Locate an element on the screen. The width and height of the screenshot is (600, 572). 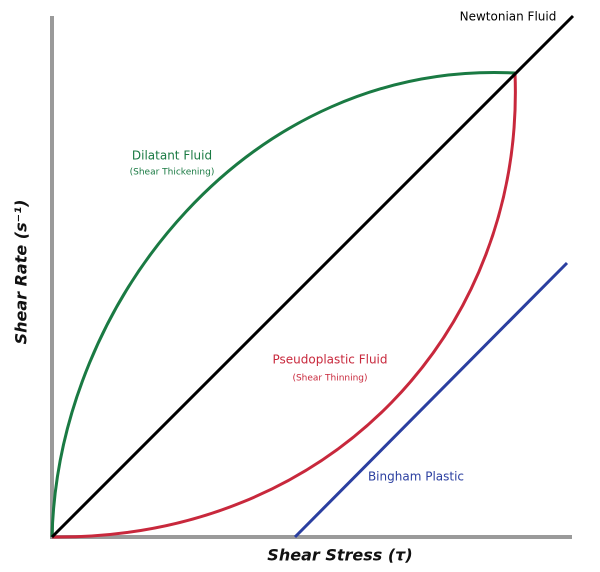
curve-label: Dilatant Fluid is located at coordinates (172, 156).